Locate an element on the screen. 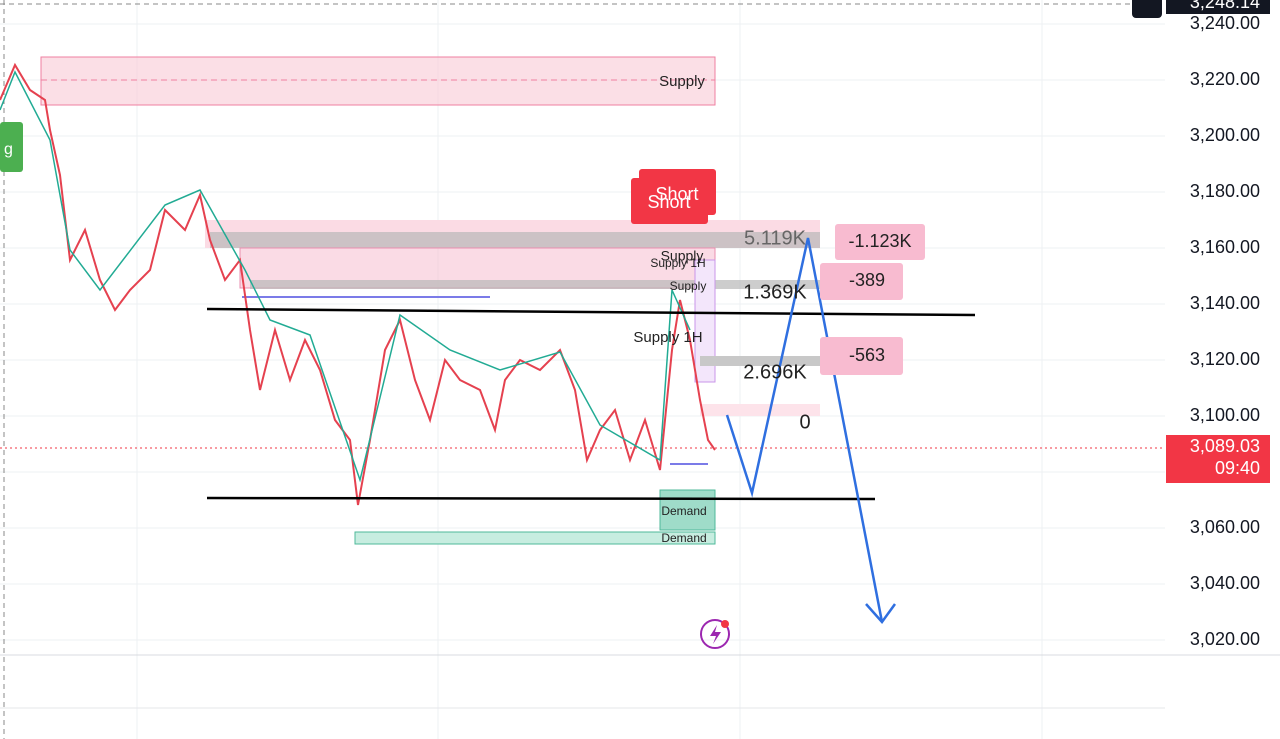  projection-arrow is located at coordinates (804, 430).